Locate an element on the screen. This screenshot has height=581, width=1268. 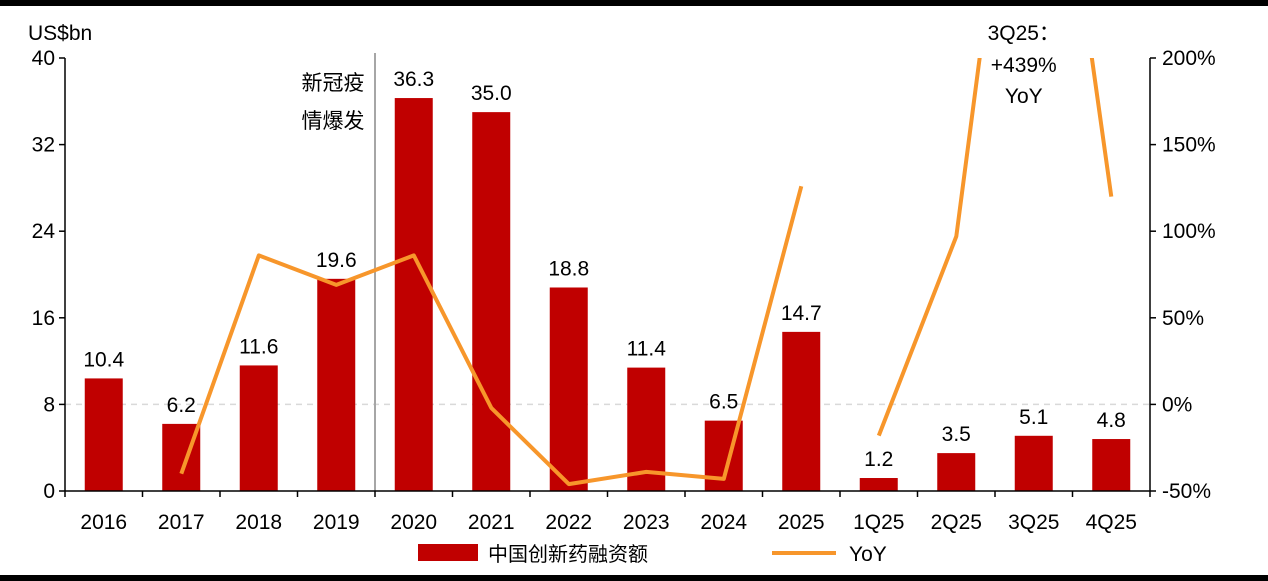
bar-4Q25 is located at coordinates (1111, 465).